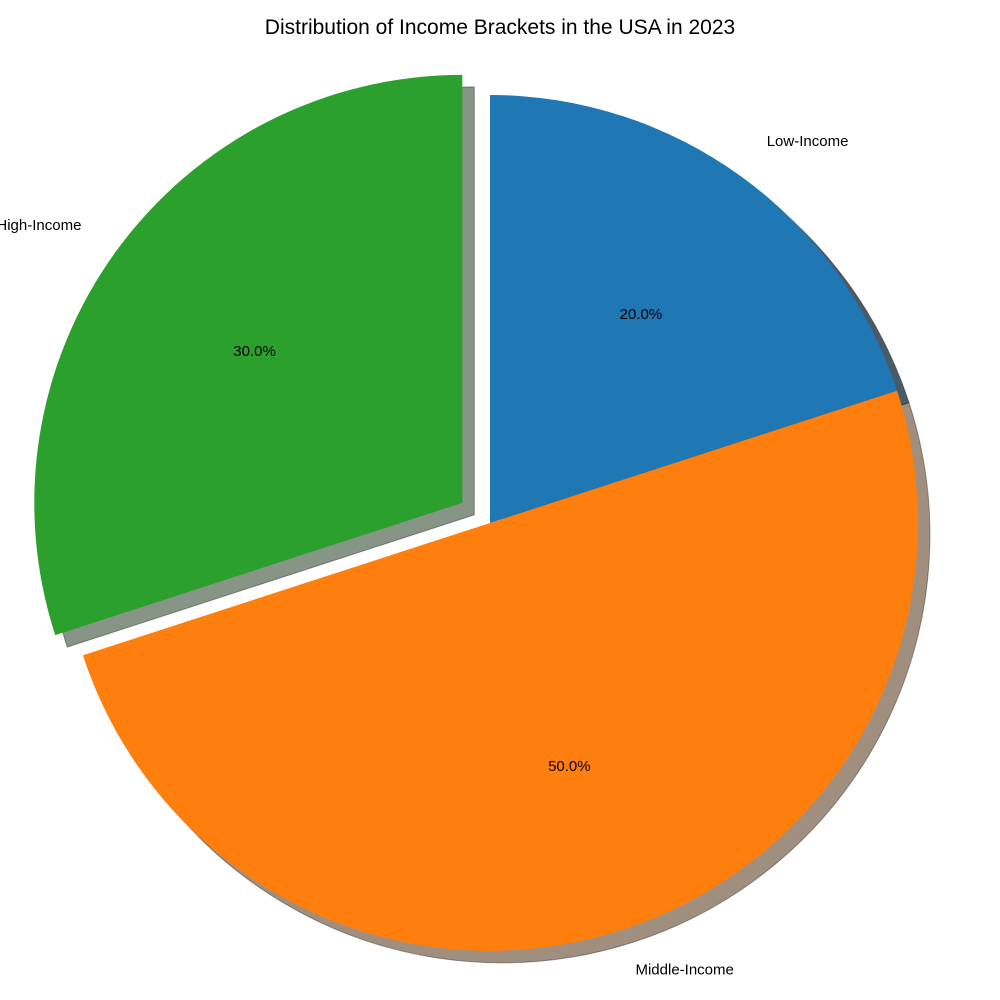 This screenshot has height=1000, width=1000. Describe the element at coordinates (808, 141) in the screenshot. I see `slice-label-low-income: Low-Income` at that location.